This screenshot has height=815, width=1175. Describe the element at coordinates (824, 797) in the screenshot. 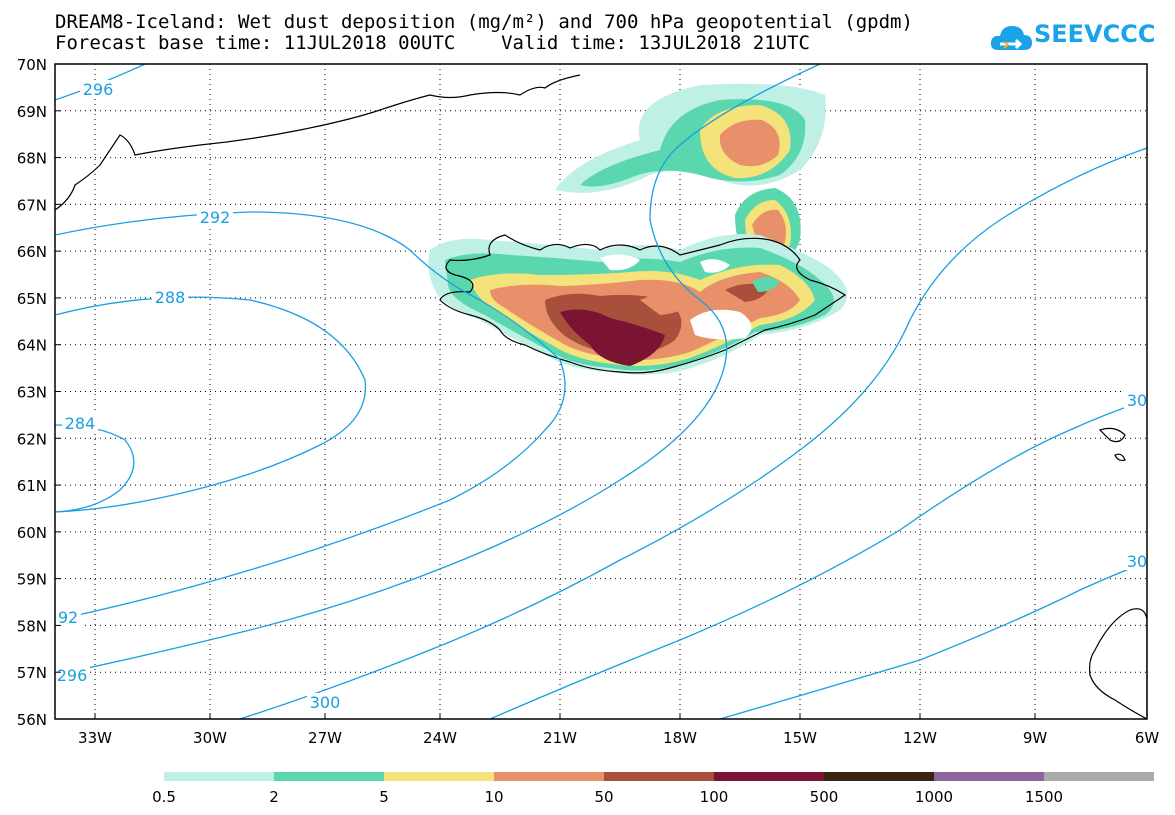

I see `colorbar-label: 500` at that location.